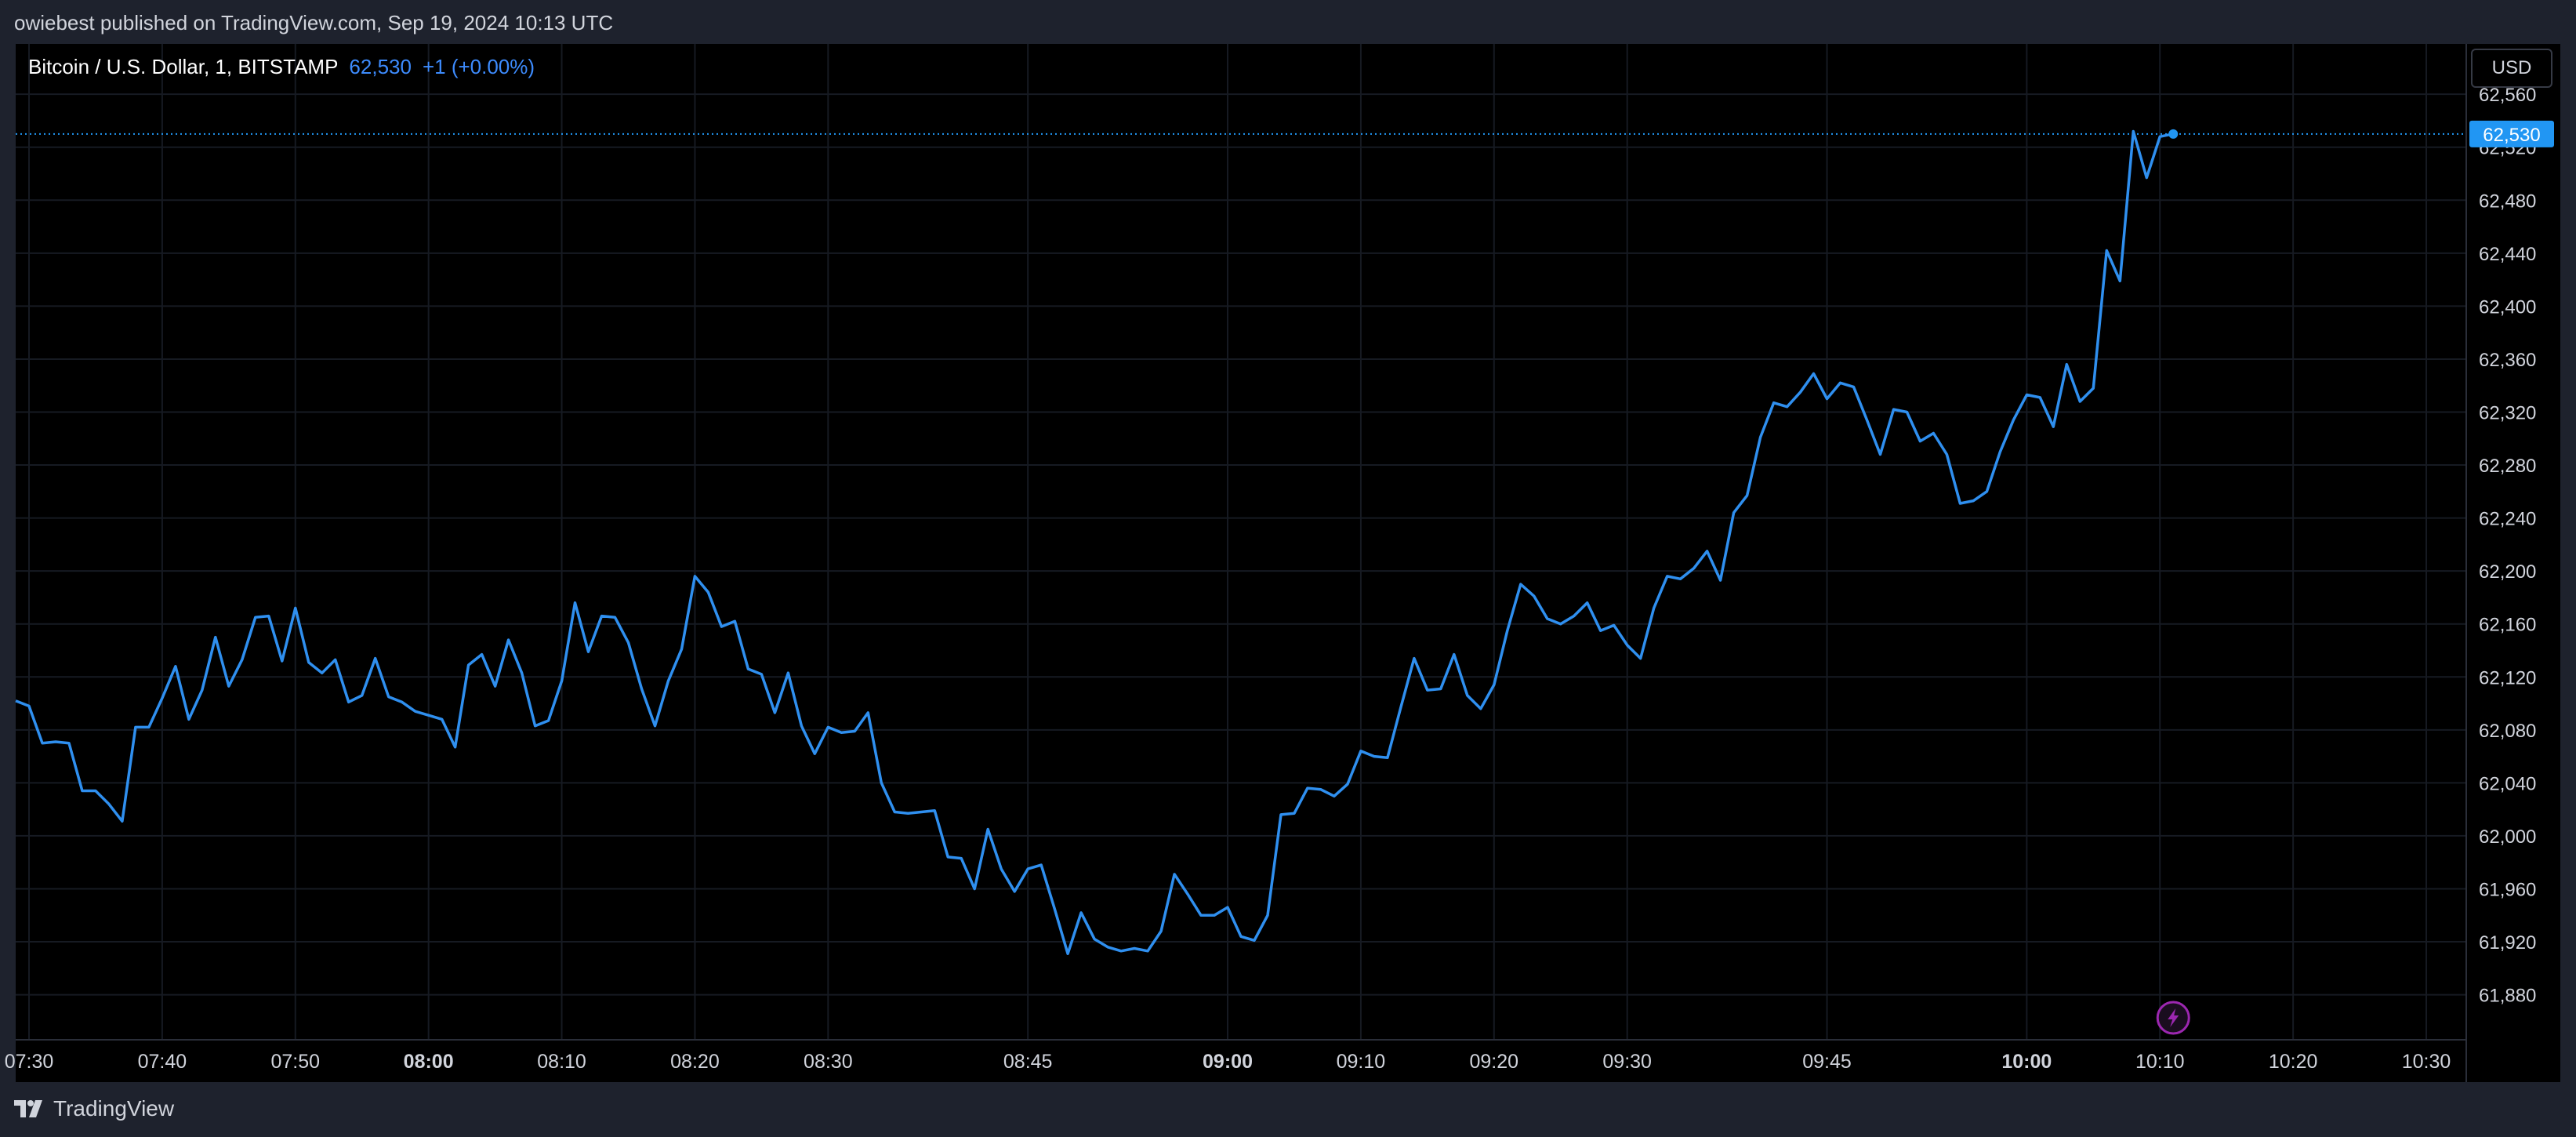  I want to click on time-tick-label: 07:50, so click(295, 1062).